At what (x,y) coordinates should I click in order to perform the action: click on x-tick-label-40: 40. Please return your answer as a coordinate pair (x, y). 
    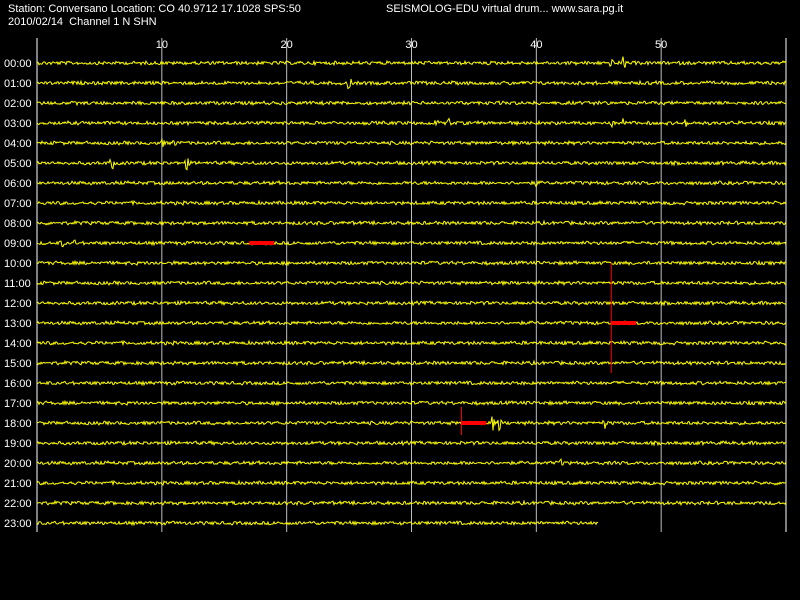
    Looking at the image, I should click on (536, 45).